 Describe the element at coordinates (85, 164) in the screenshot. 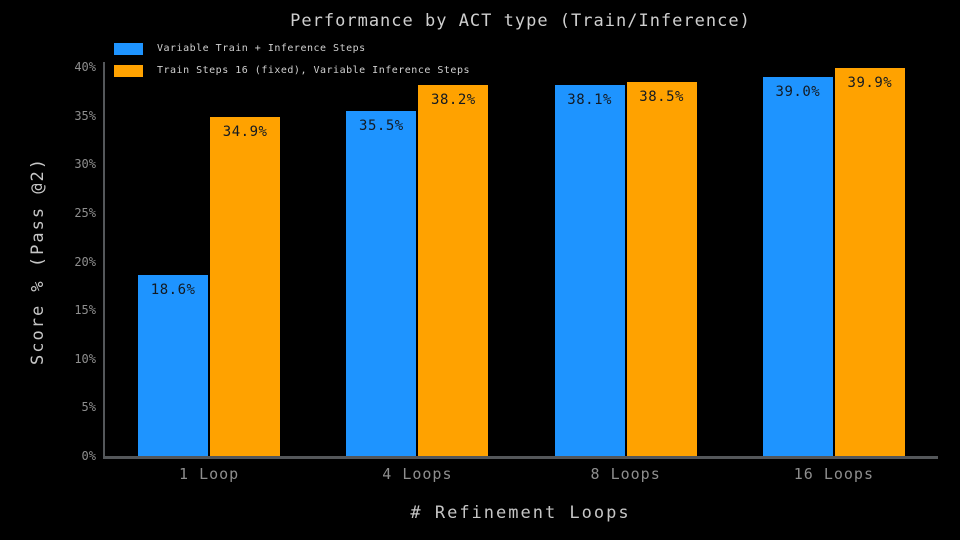

I see `y-axis-tick-label: 30%` at that location.